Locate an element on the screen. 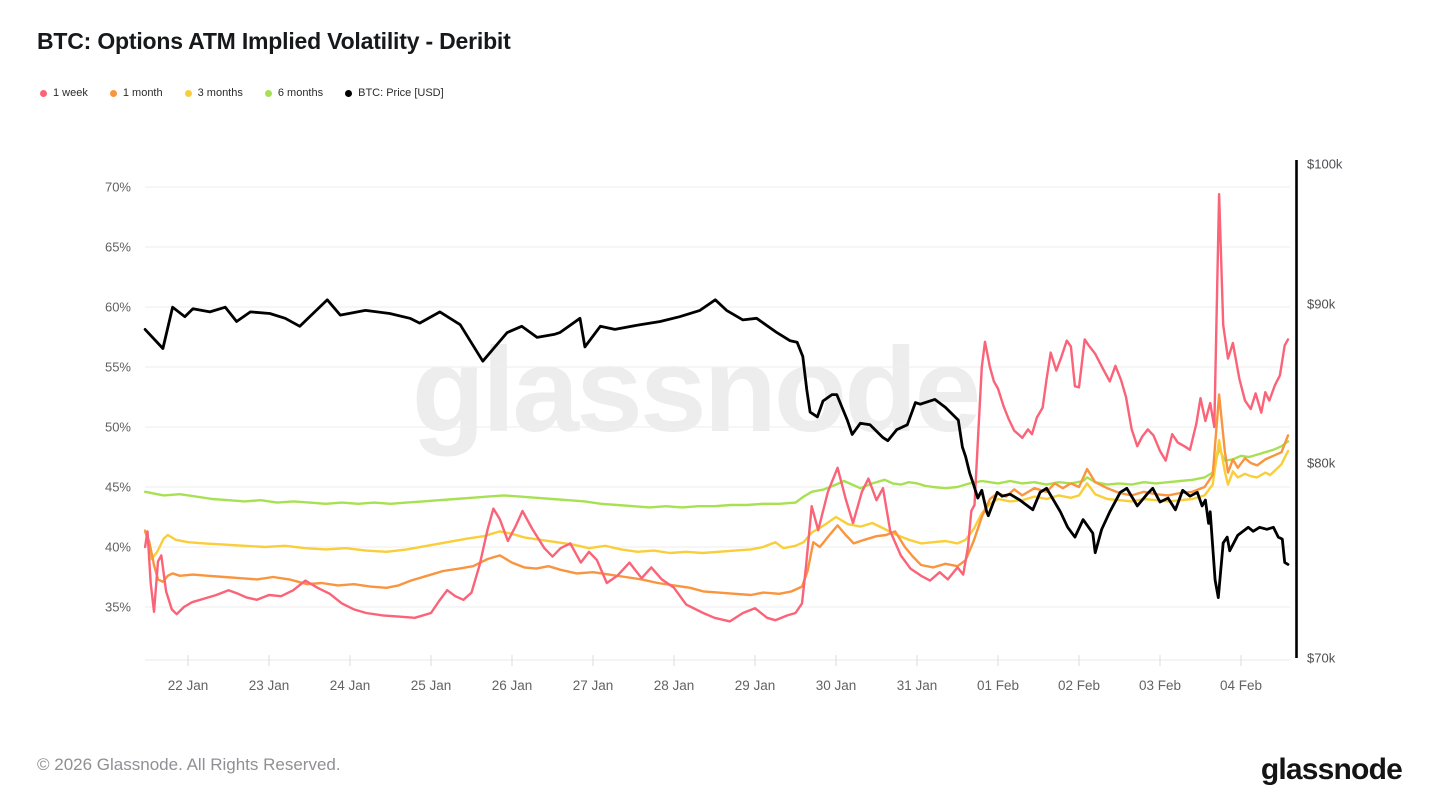 The height and width of the screenshot is (810, 1440). x-axis-label: 04 Feb is located at coordinates (1241, 685).